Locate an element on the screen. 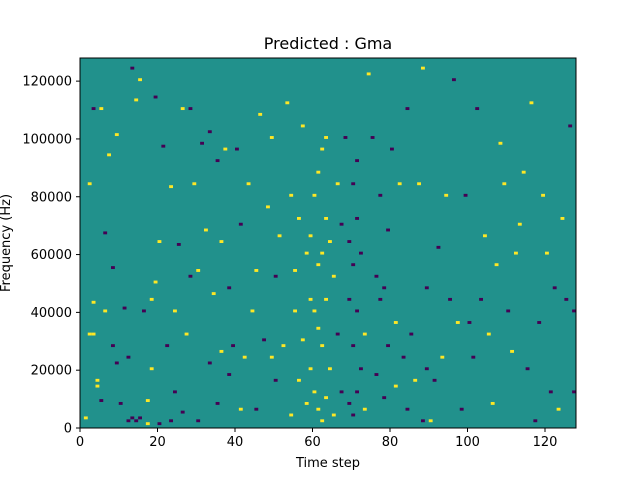 The image size is (640, 480). x-tick-label: 100 is located at coordinates (467, 442).